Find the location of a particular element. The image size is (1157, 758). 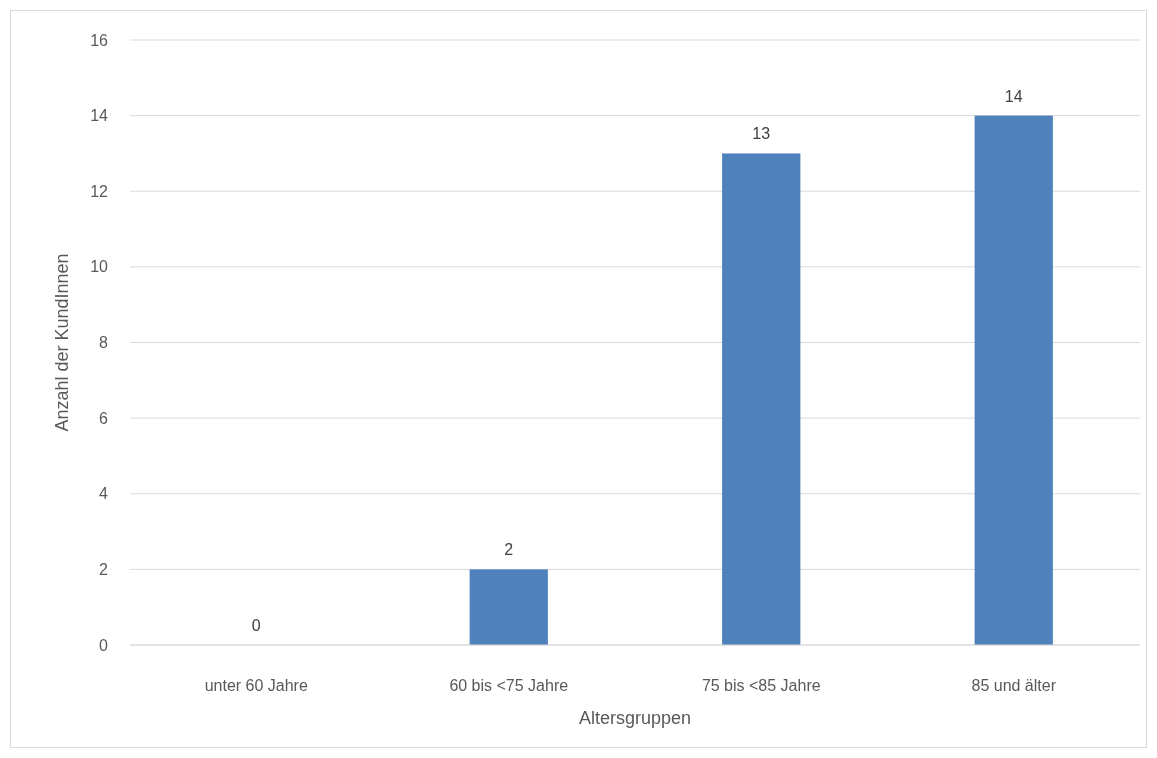

x-tick-label: 75 bis <85 Jahre is located at coordinates (761, 685).